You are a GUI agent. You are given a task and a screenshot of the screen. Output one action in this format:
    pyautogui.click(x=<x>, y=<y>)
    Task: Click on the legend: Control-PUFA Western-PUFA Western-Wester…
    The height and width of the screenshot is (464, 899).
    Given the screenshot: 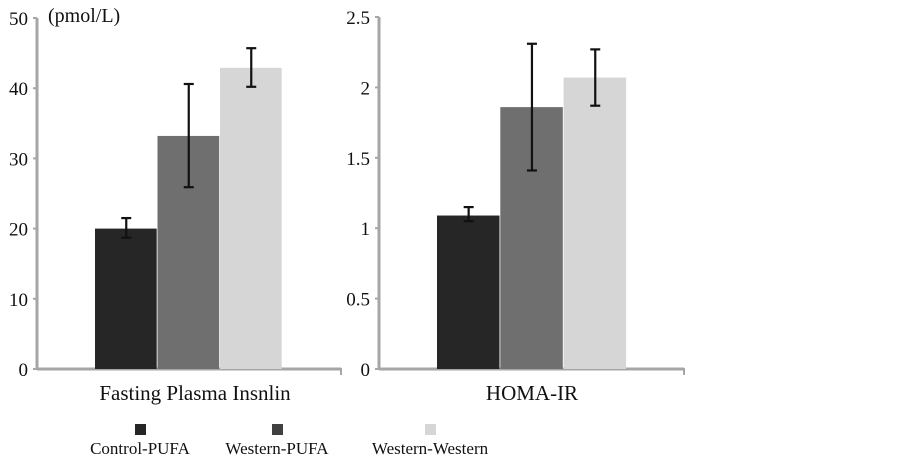 What is the action you would take?
    pyautogui.click(x=449, y=444)
    